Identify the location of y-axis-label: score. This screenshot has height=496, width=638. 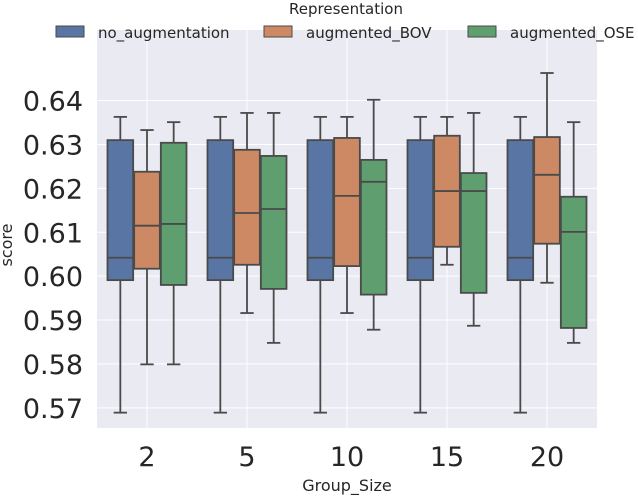
(8, 245).